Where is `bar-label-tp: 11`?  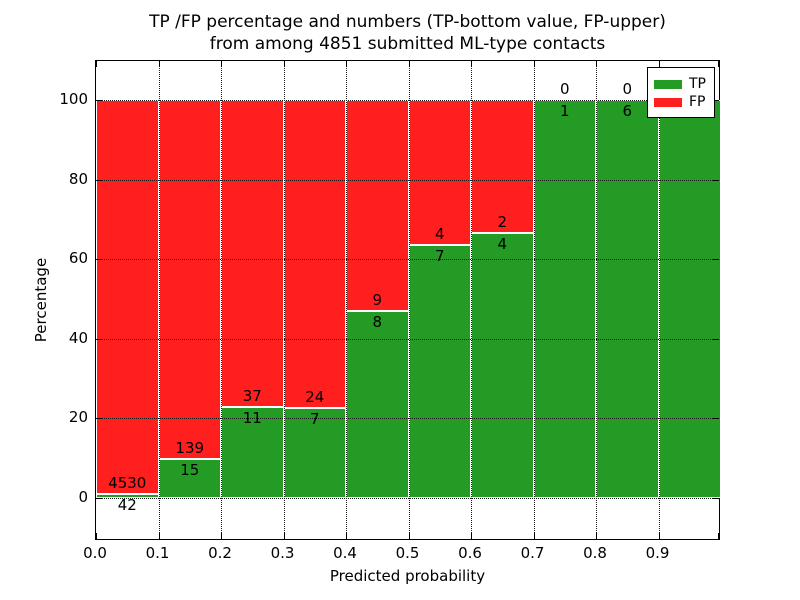
bar-label-tp: 11 is located at coordinates (252, 417).